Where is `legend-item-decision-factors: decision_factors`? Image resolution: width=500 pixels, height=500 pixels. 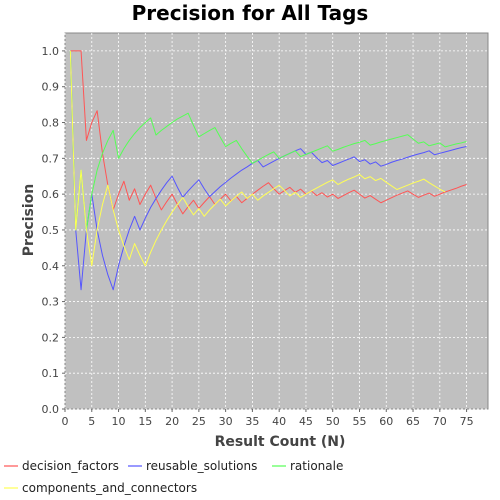 legend-item-decision-factors: decision_factors is located at coordinates (70, 466).